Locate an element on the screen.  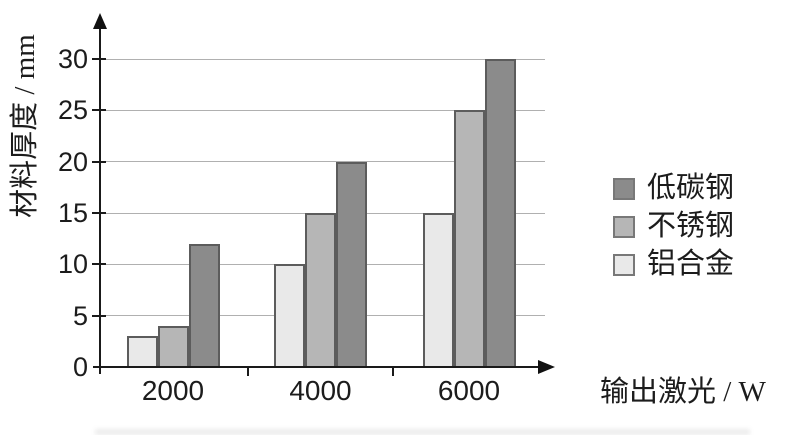
bar-不锈钢-6000 is located at coordinates (469, 238).